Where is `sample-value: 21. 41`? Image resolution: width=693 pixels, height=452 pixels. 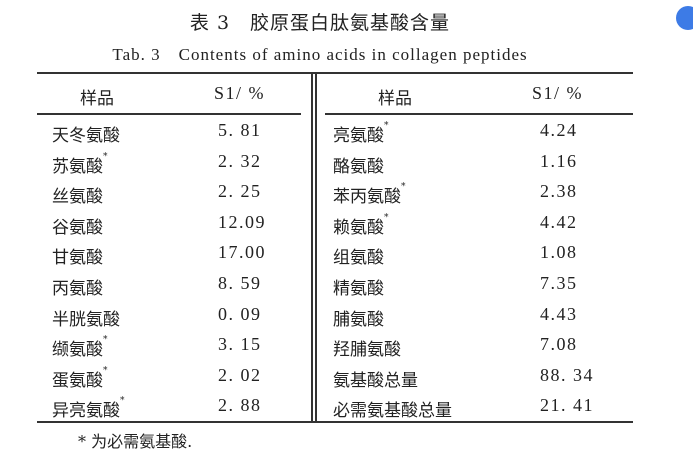
sample-value: 21. 41 is located at coordinates (567, 405).